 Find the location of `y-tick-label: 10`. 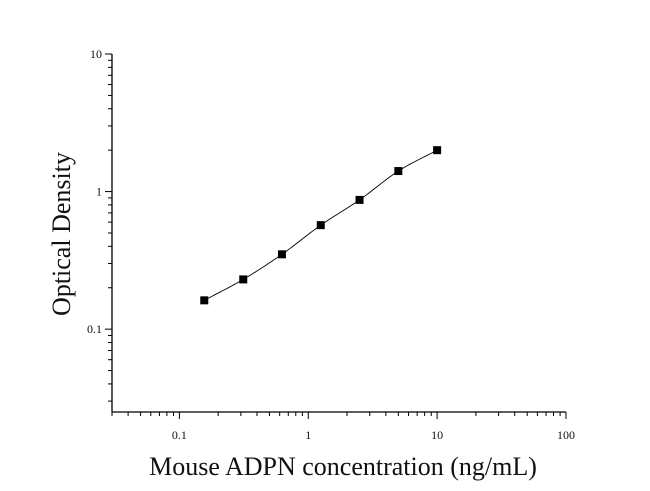

y-tick-label: 10 is located at coordinates (96, 54).